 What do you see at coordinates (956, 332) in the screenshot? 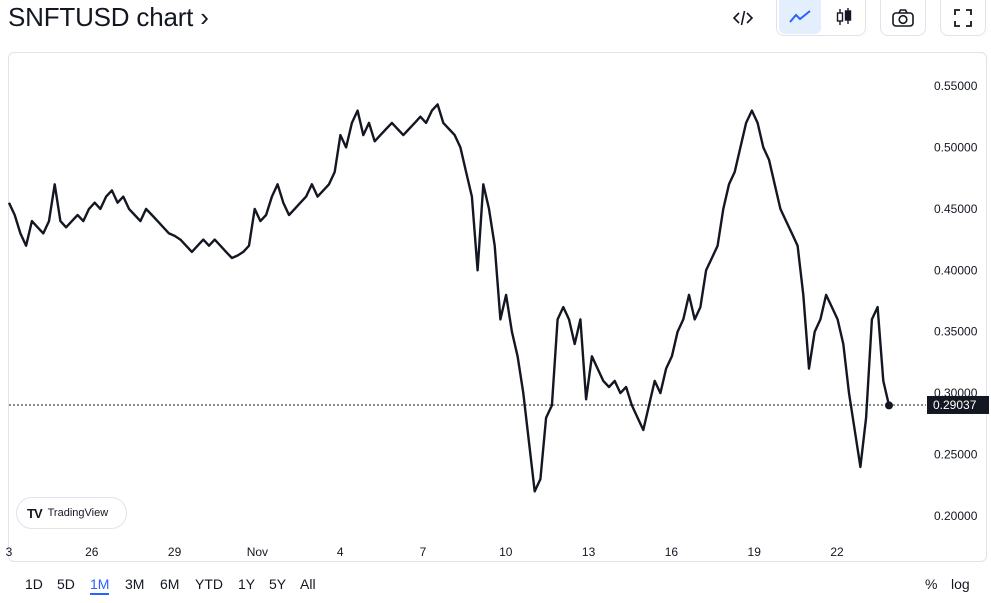
I see `price-tick-label: 0.35000` at bounding box center [956, 332].